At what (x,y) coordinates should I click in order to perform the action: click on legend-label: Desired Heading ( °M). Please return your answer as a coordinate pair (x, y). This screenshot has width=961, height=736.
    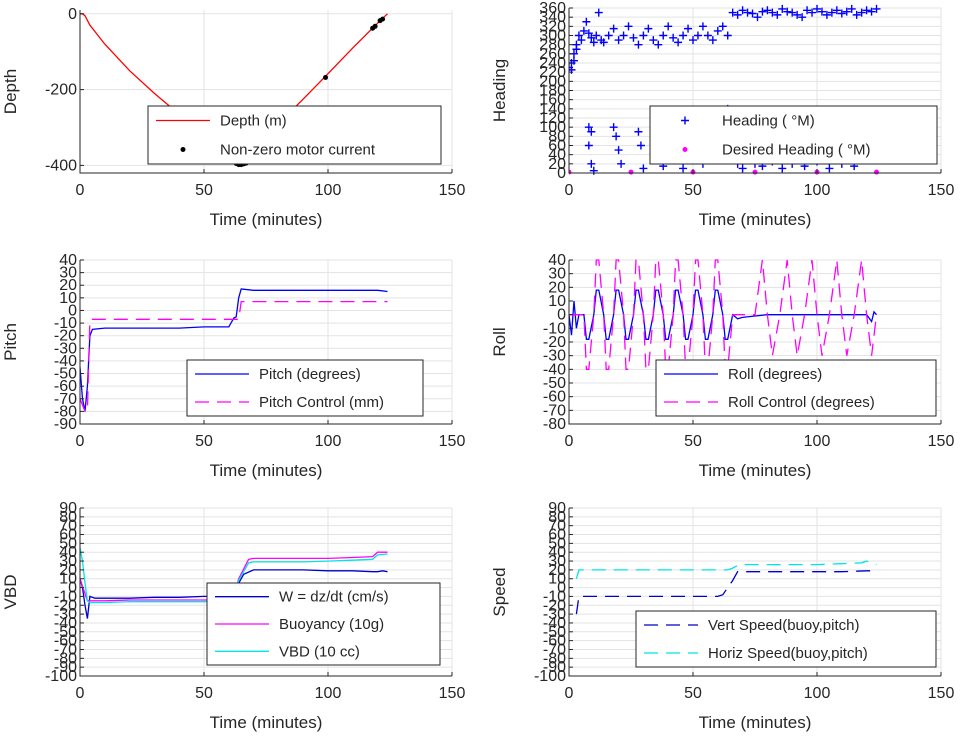
    Looking at the image, I should click on (796, 150).